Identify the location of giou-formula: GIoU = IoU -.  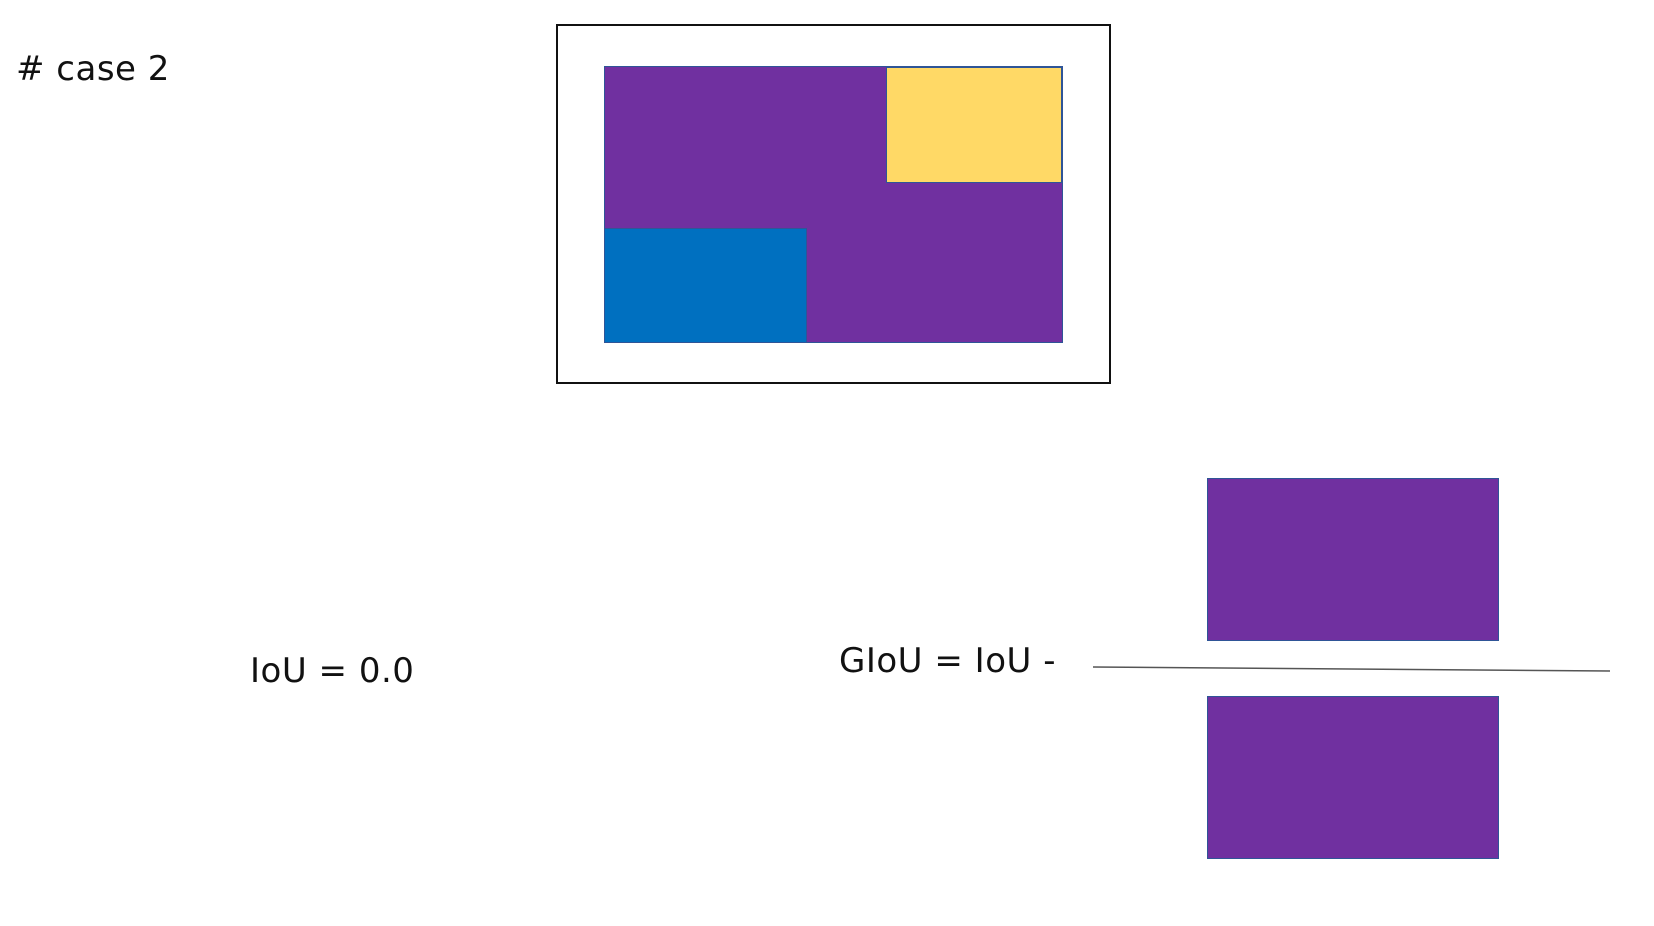
(947, 661).